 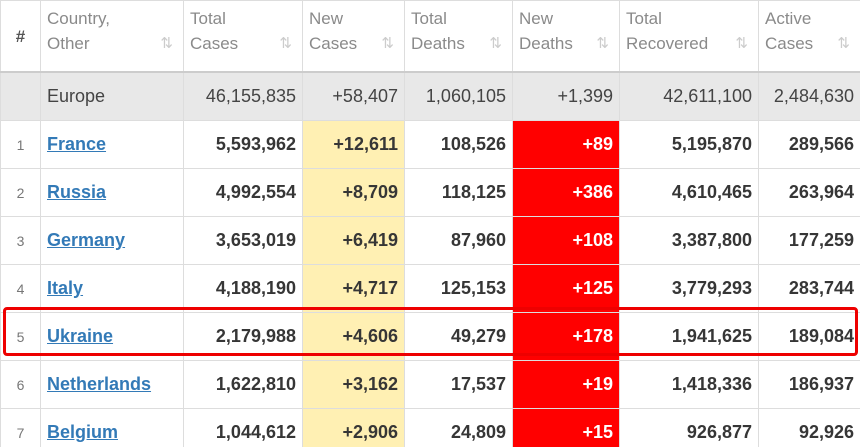 I want to click on cell: Italy, so click(x=112, y=288).